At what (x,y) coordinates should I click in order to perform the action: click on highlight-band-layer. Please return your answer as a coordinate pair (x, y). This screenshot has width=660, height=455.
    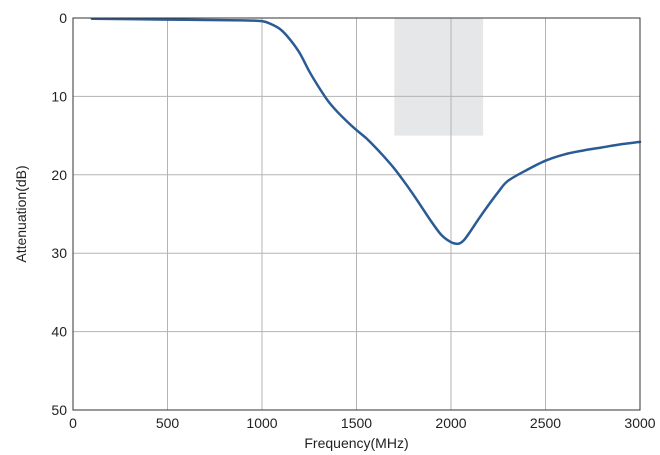
    Looking at the image, I should click on (439, 77).